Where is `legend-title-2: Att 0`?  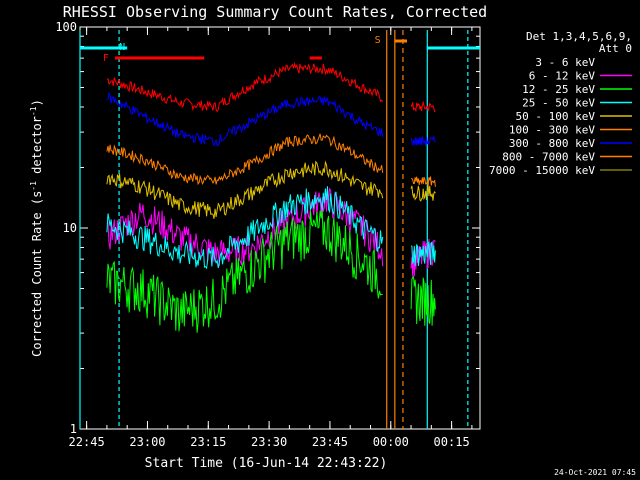
legend-title-2: Att 0 is located at coordinates (615, 48).